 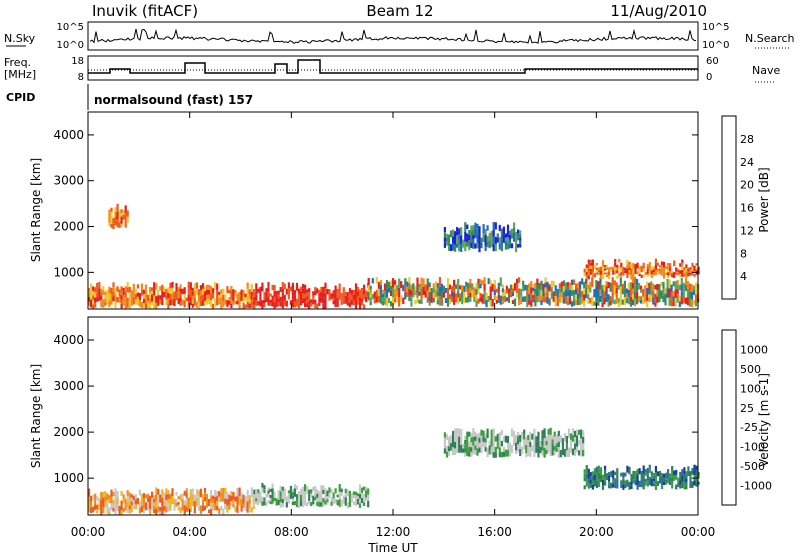 What do you see at coordinates (70, 27) in the screenshot?
I see `nsky-tick-high: 10^5` at bounding box center [70, 27].